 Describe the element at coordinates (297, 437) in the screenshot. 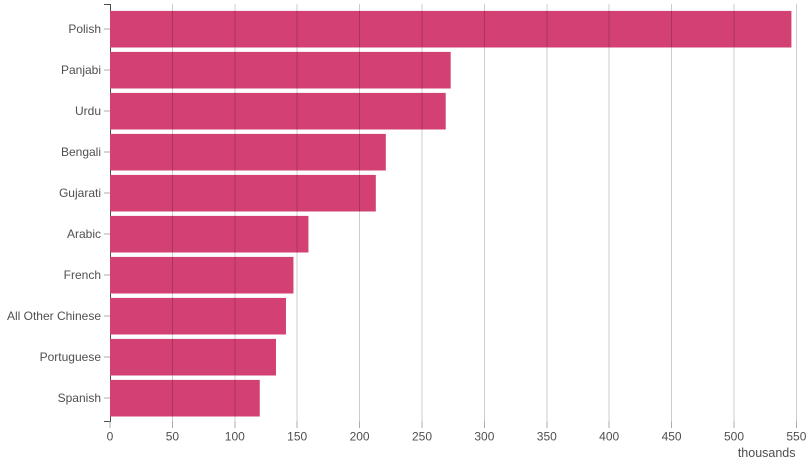

I see `svg-text: 150` at that location.